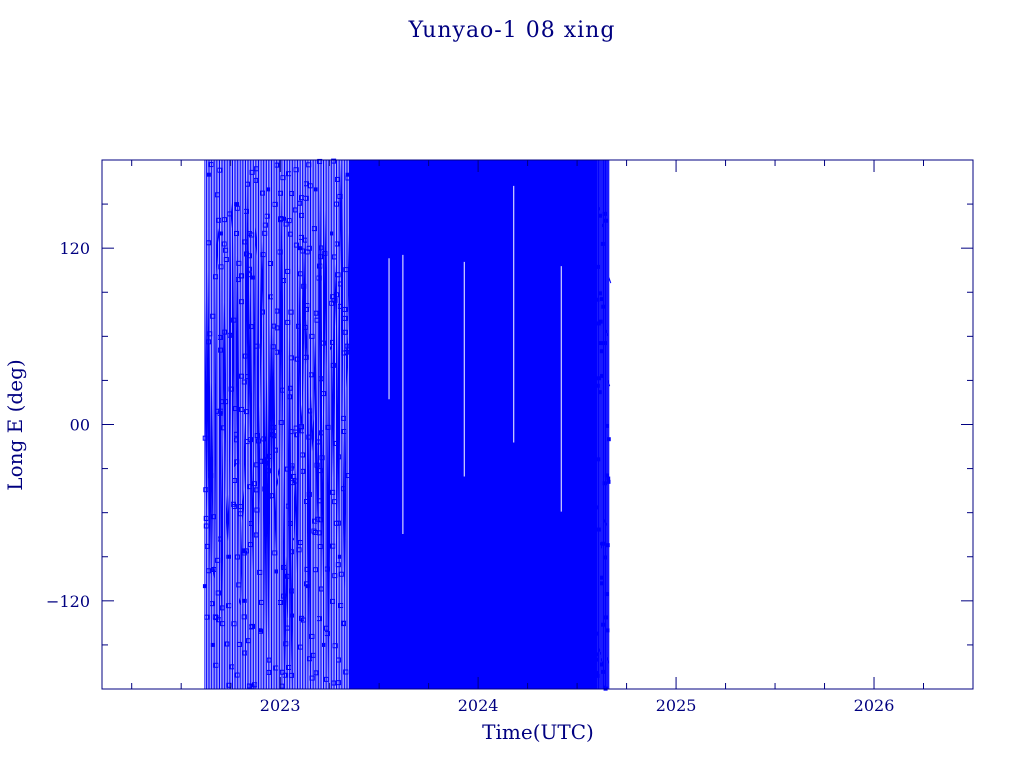  Describe the element at coordinates (277, 424) in the screenshot. I see `data-line` at that location.